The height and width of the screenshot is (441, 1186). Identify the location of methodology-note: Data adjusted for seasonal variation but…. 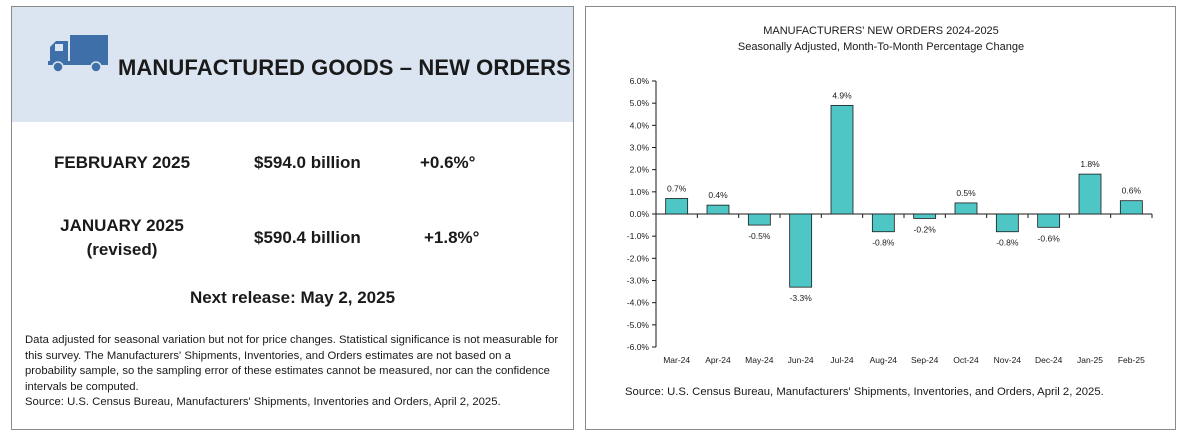
(292, 363).